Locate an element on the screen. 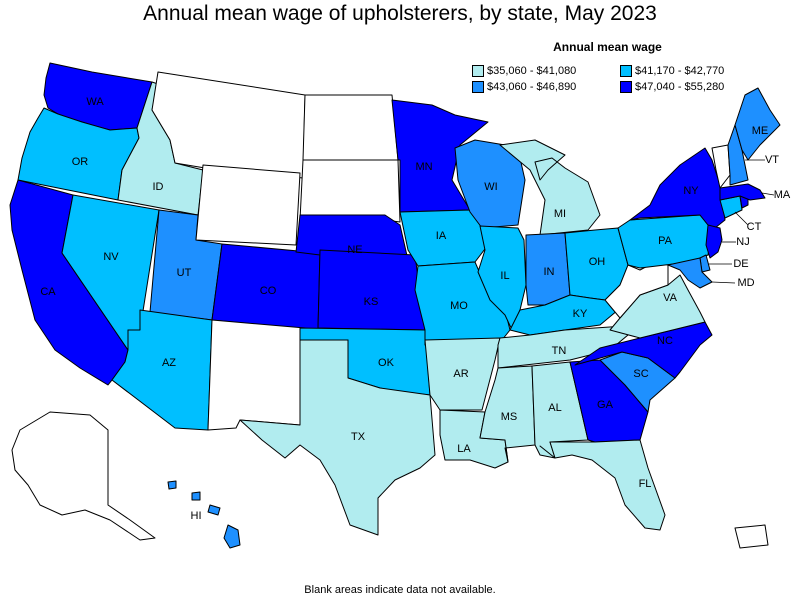 The height and width of the screenshot is (600, 800). legend-item-tier1: $35,060 - $41,080 is located at coordinates (524, 71).